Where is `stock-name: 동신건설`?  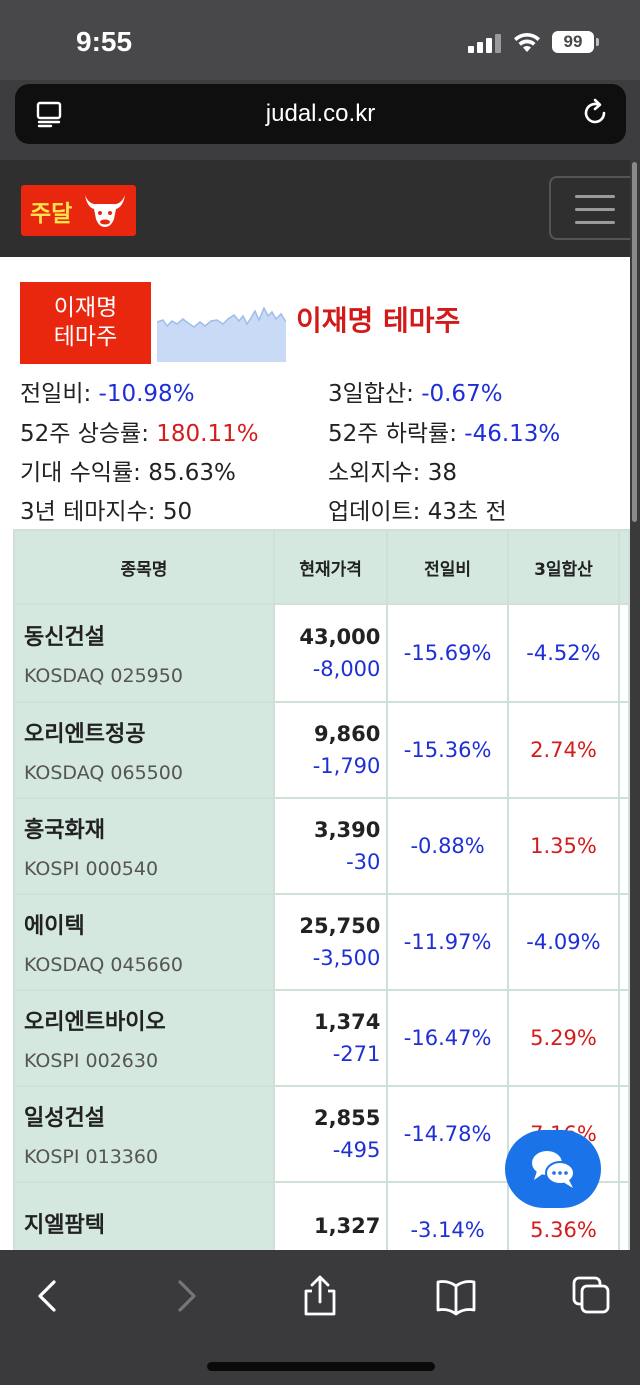 stock-name: 동신건설 is located at coordinates (64, 637).